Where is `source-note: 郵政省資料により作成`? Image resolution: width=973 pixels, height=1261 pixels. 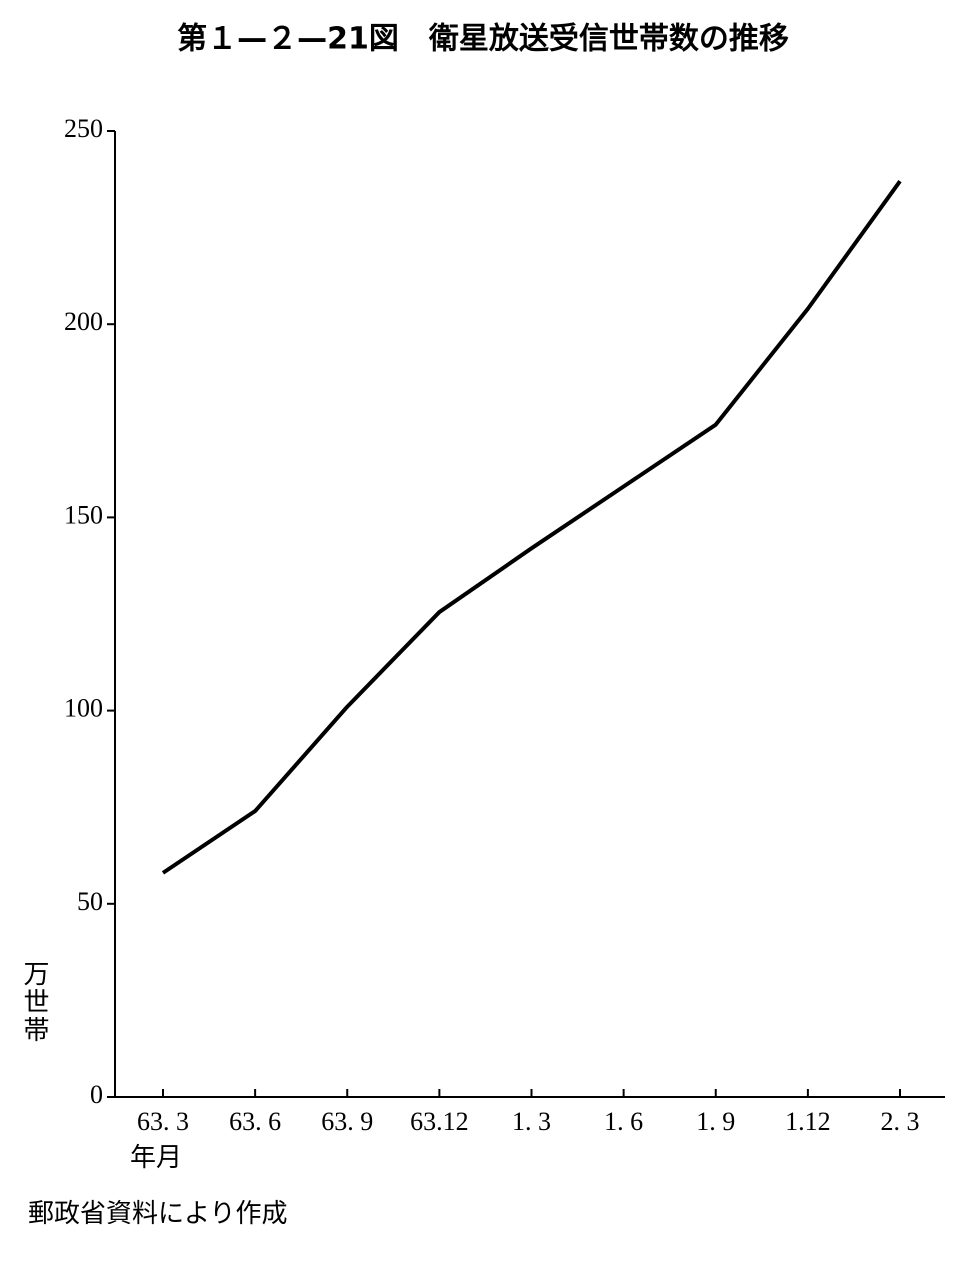
source-note: 郵政省資料により作成 is located at coordinates (157, 1213).